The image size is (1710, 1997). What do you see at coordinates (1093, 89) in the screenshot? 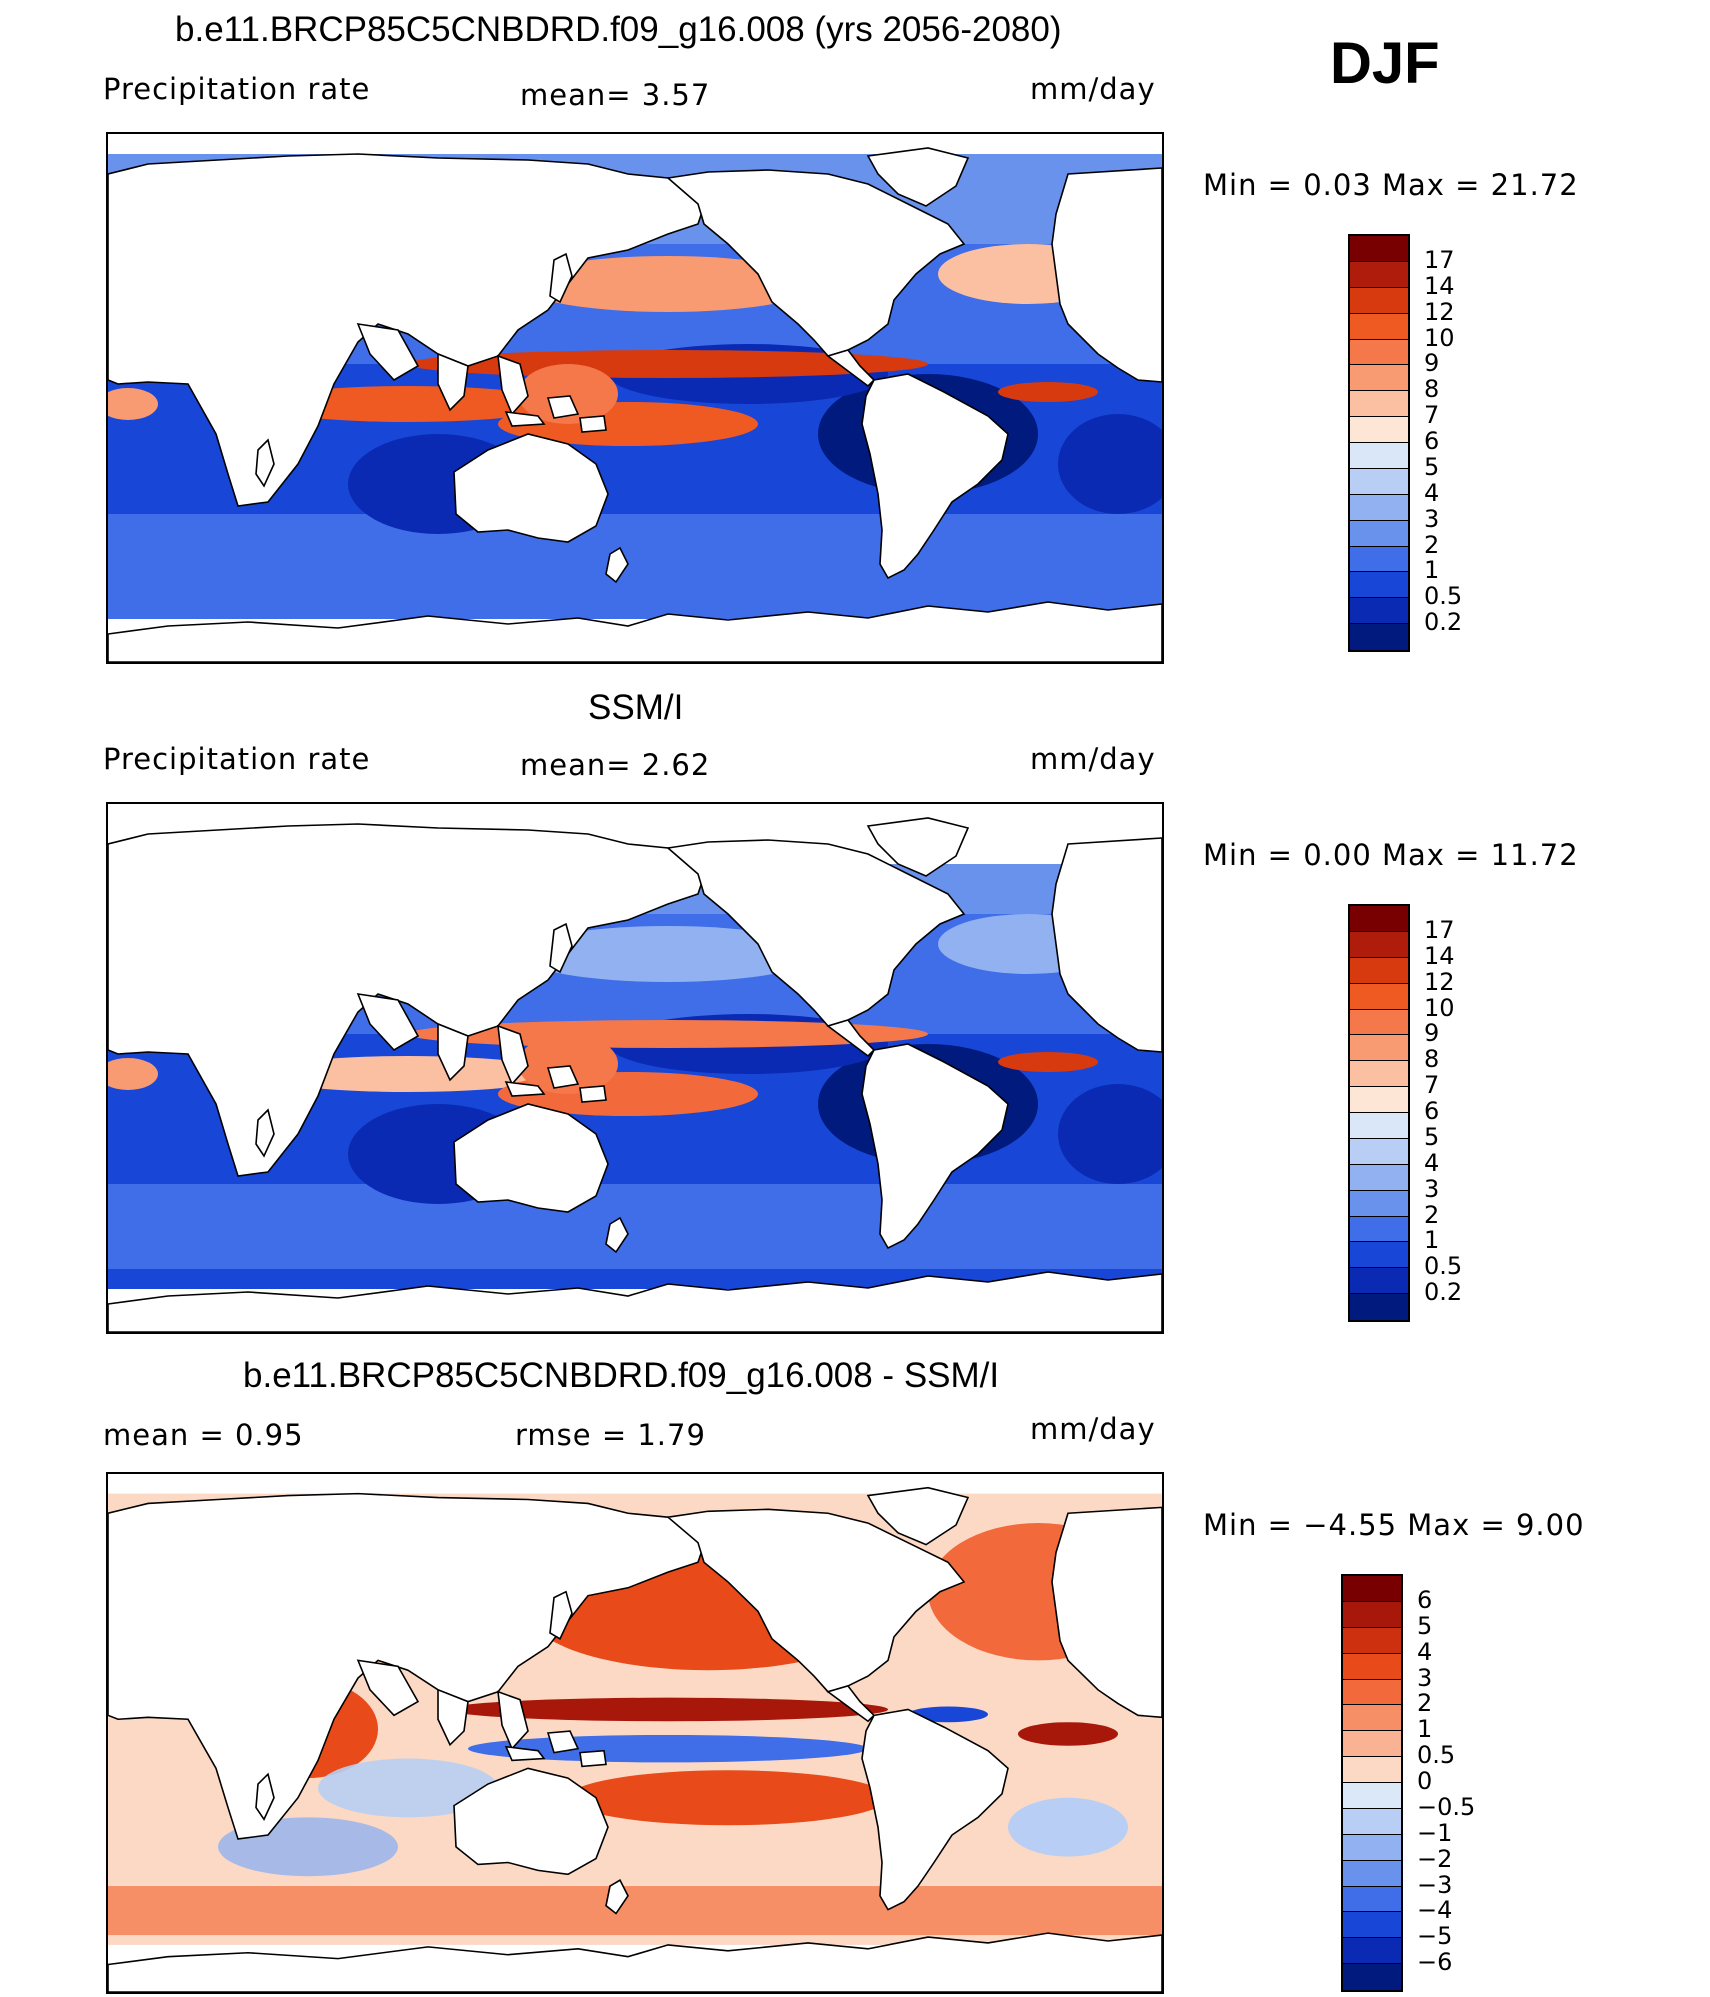
I see `units-label: mm/day` at bounding box center [1093, 89].